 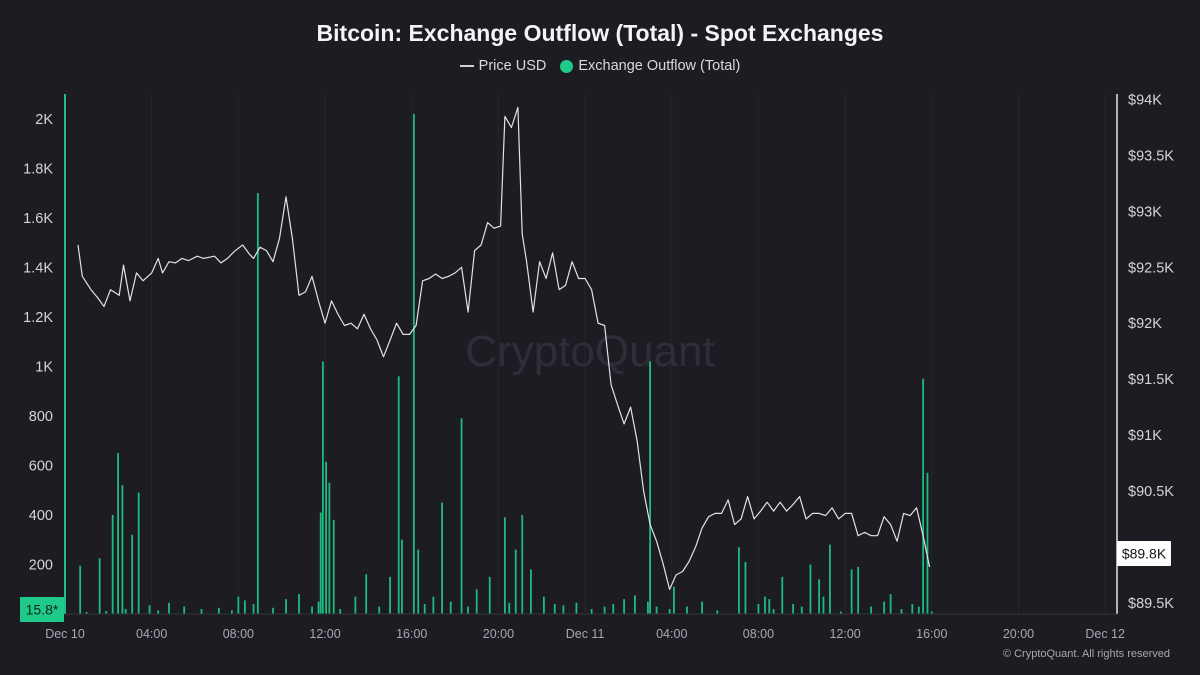 What do you see at coordinates (650, 66) in the screenshot?
I see `legend-item-outflow: Exchange Outflow (Total)` at bounding box center [650, 66].